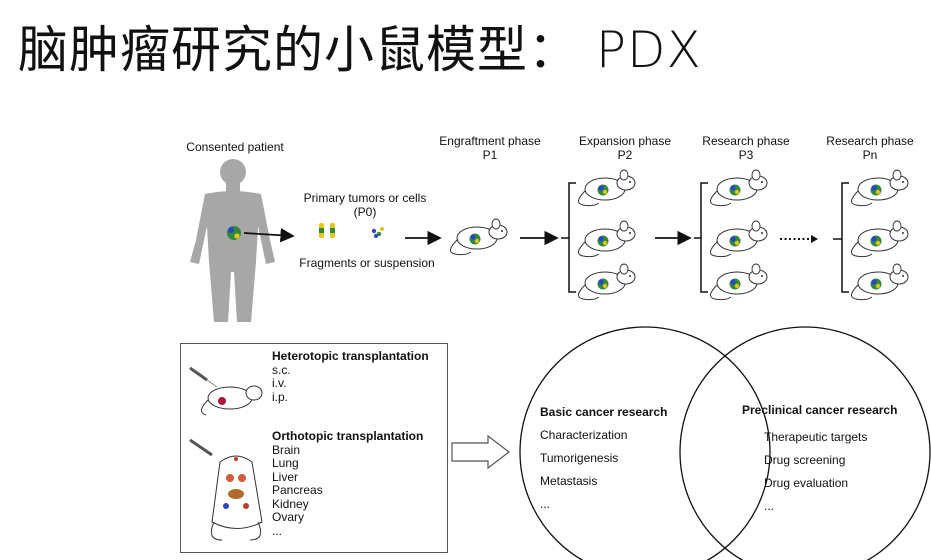 Image resolution: width=931 pixels, height=560 pixels. Describe the element at coordinates (235, 147) in the screenshot. I see `patient-label: Consented patient` at that location.